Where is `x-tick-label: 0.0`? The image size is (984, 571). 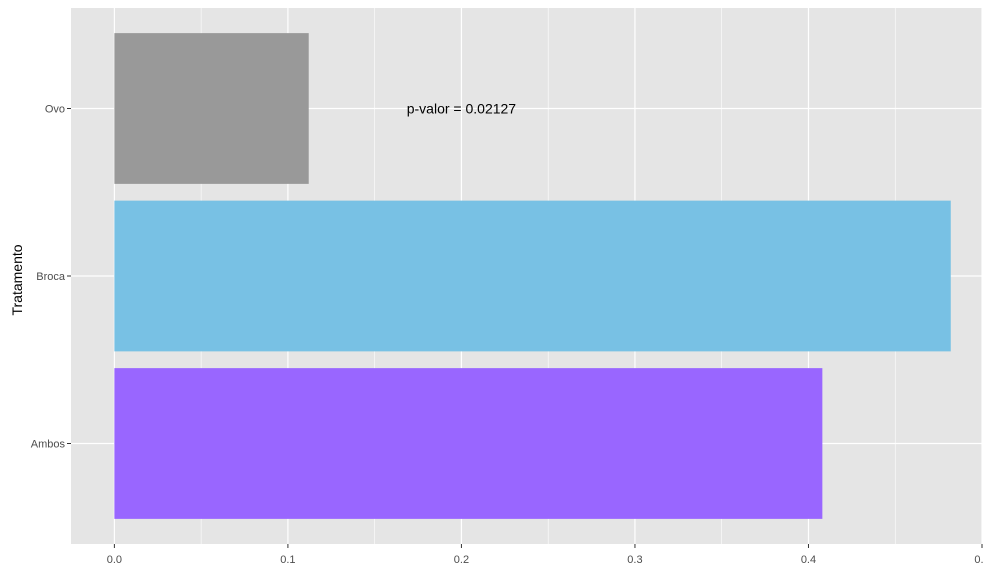 x-tick-label: 0.0 is located at coordinates (114, 560).